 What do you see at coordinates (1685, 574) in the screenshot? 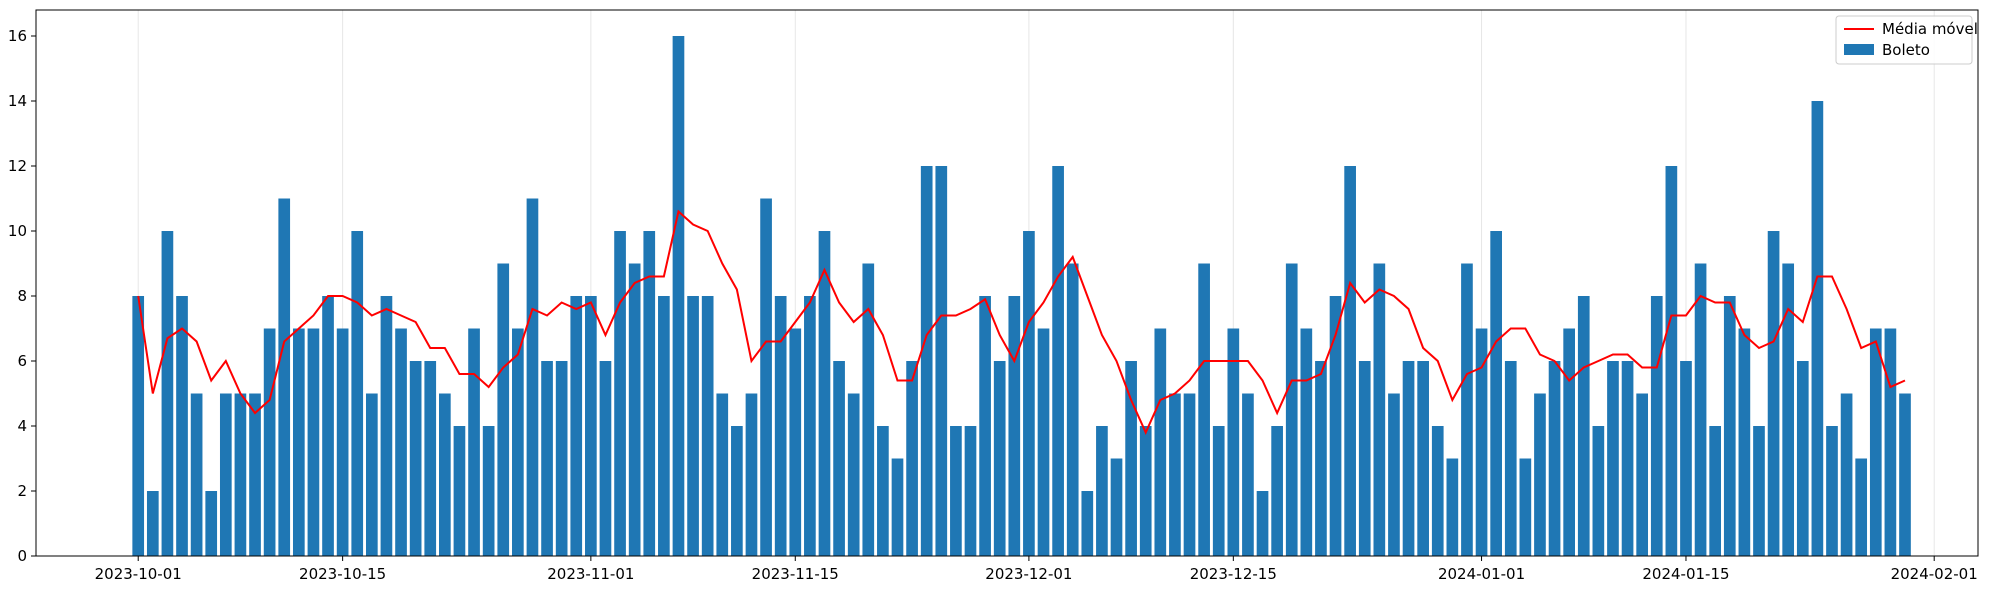
I see `x-tick-label: 2024-01-15` at bounding box center [1685, 574].